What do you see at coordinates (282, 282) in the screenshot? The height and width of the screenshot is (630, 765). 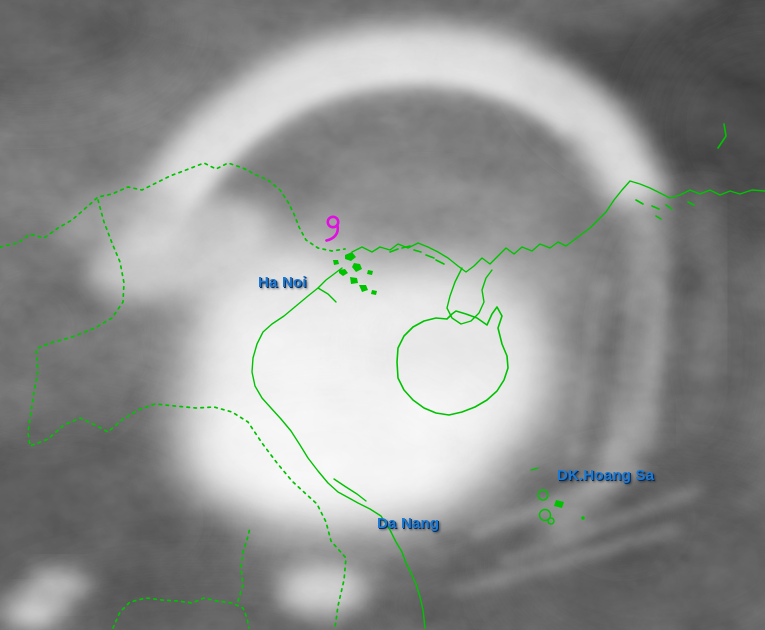 I see `label-ha-noi: Ha Noi` at bounding box center [282, 282].